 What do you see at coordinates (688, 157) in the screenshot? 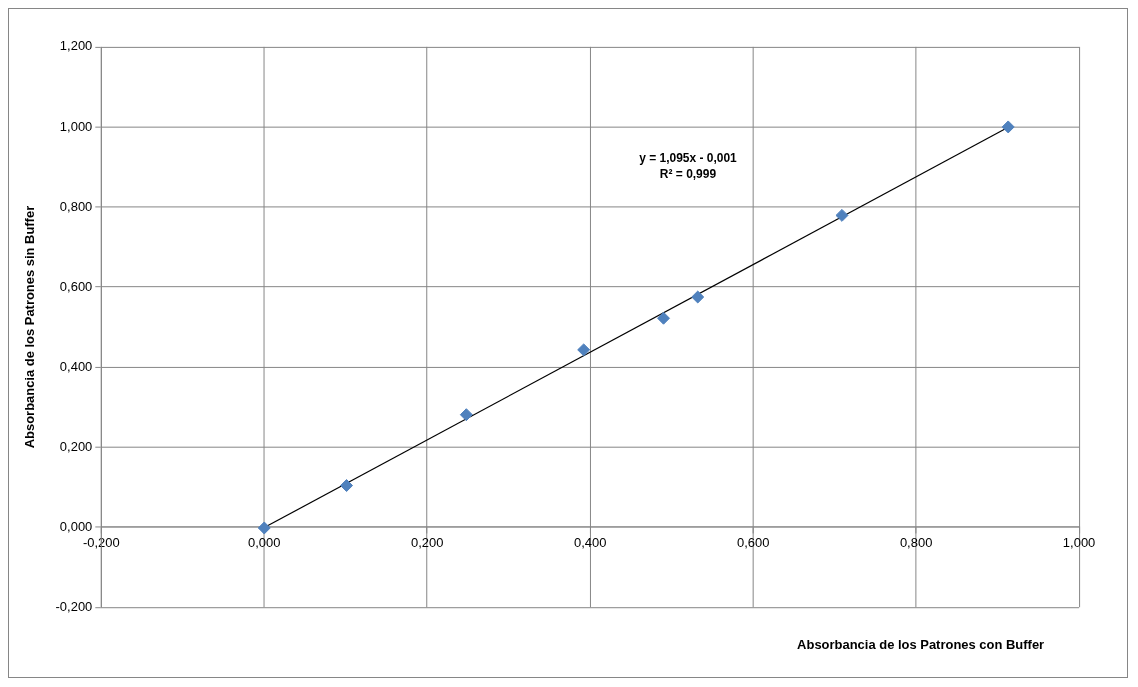
I see `annotation: y = 1,095x - 0,001` at bounding box center [688, 157].